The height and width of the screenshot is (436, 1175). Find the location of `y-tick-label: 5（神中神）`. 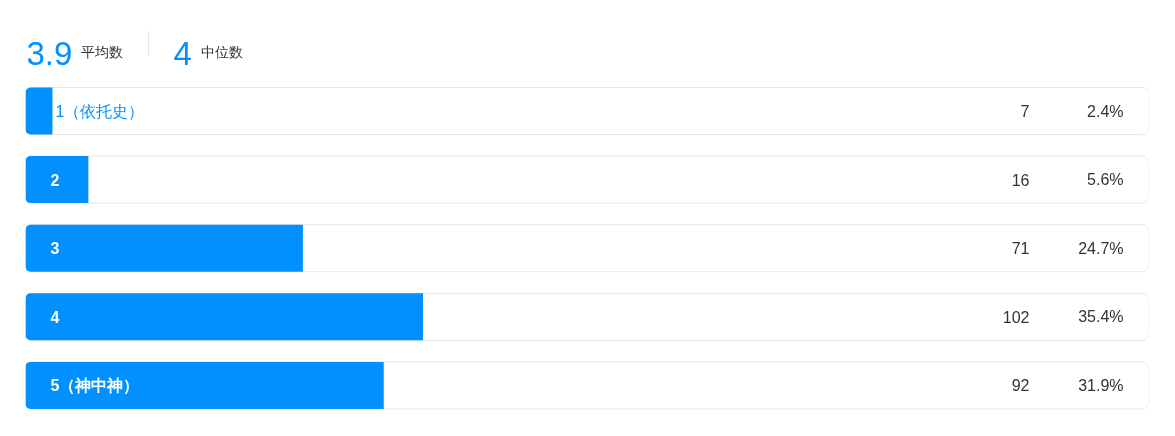

y-tick-label: 5（神中神） is located at coordinates (95, 385).